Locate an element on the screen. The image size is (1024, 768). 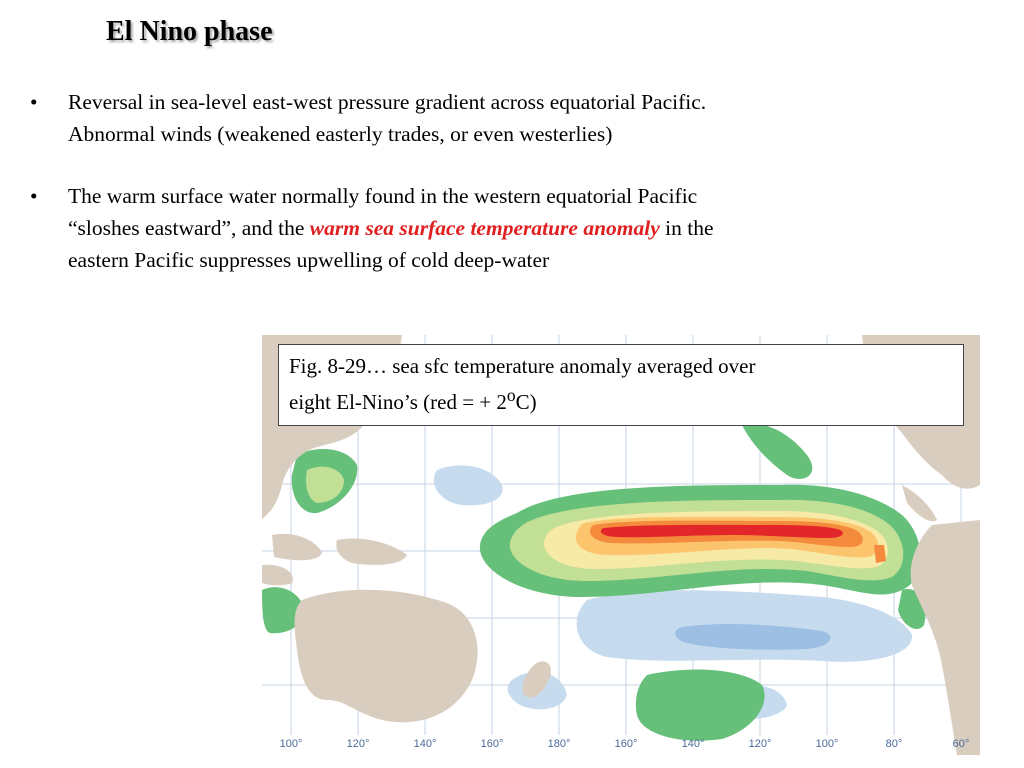
warm-anomaly-south-pacific is located at coordinates (700, 705).